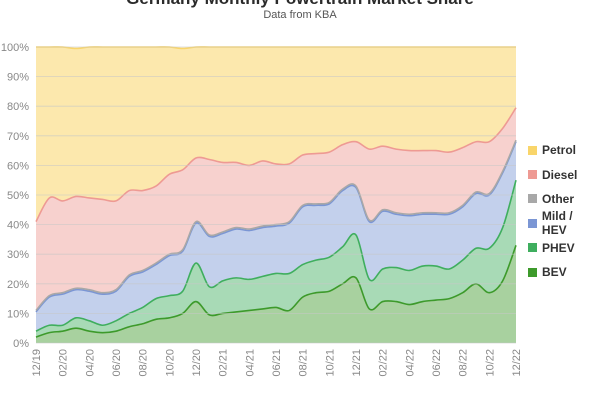 Image resolution: width=600 pixels, height=401 pixels. Describe the element at coordinates (464, 363) in the screenshot. I see `x-tick-label: 08/22` at that location.